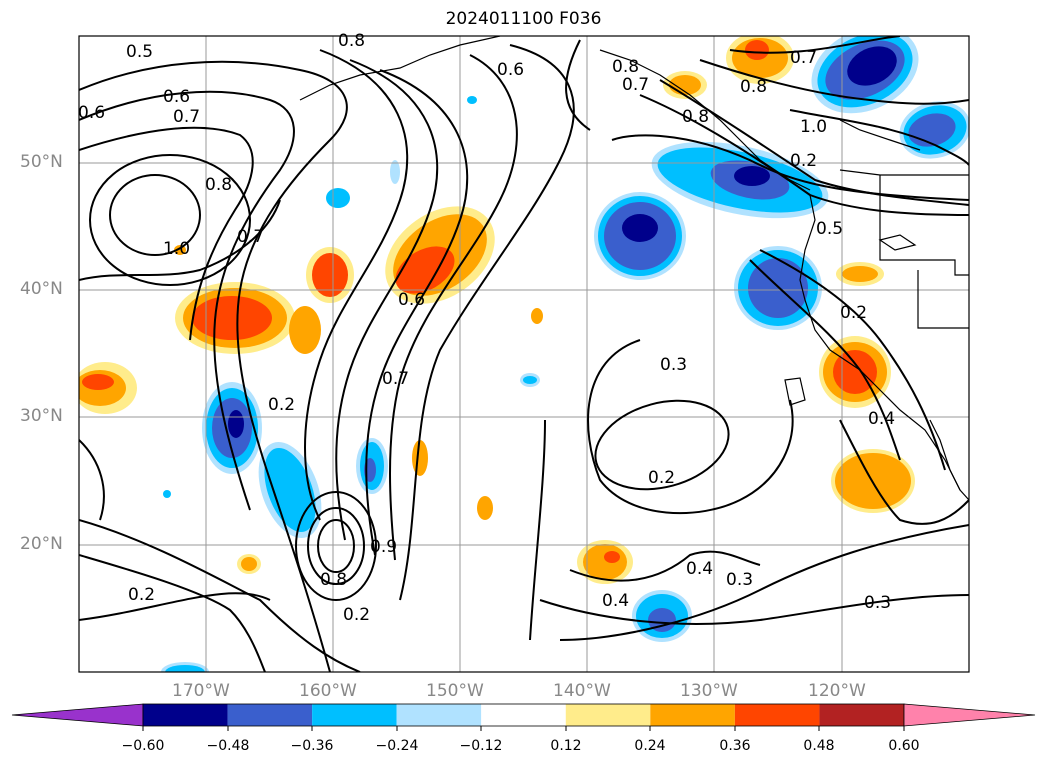  What do you see at coordinates (582, 691) in the screenshot?
I see `lon-label-140w: 140°W` at bounding box center [582, 691].